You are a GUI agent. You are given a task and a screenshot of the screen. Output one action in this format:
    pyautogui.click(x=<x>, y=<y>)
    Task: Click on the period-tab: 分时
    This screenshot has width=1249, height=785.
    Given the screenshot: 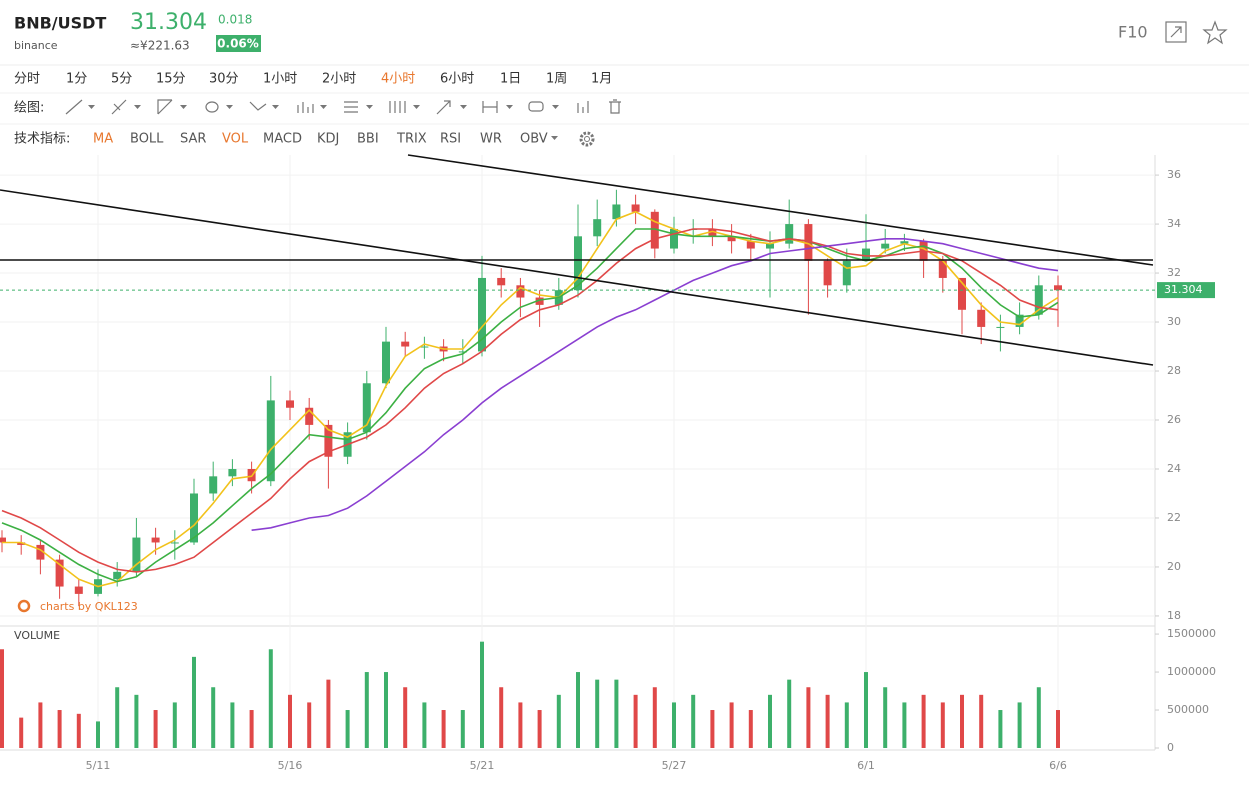 What is the action you would take?
    pyautogui.click(x=27, y=79)
    